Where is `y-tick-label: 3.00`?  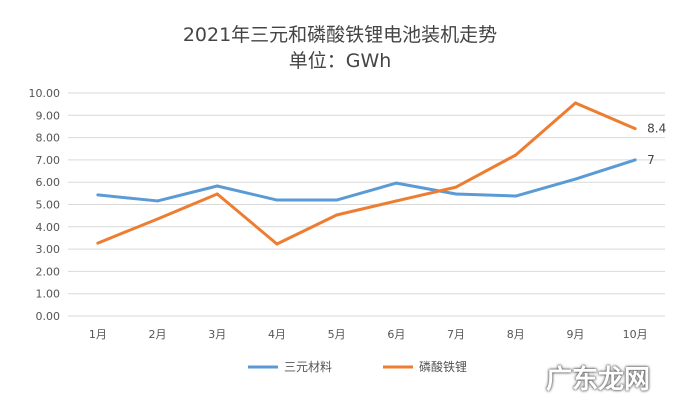
y-tick-label: 3.00 is located at coordinates (48, 249).